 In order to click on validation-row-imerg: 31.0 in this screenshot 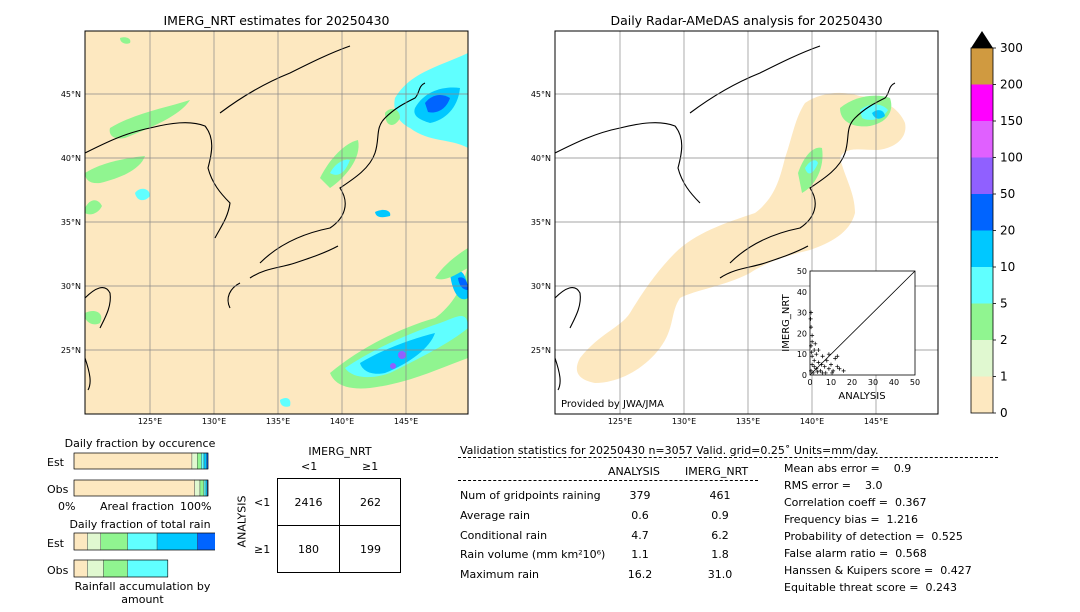, I will do `click(720, 574)`.